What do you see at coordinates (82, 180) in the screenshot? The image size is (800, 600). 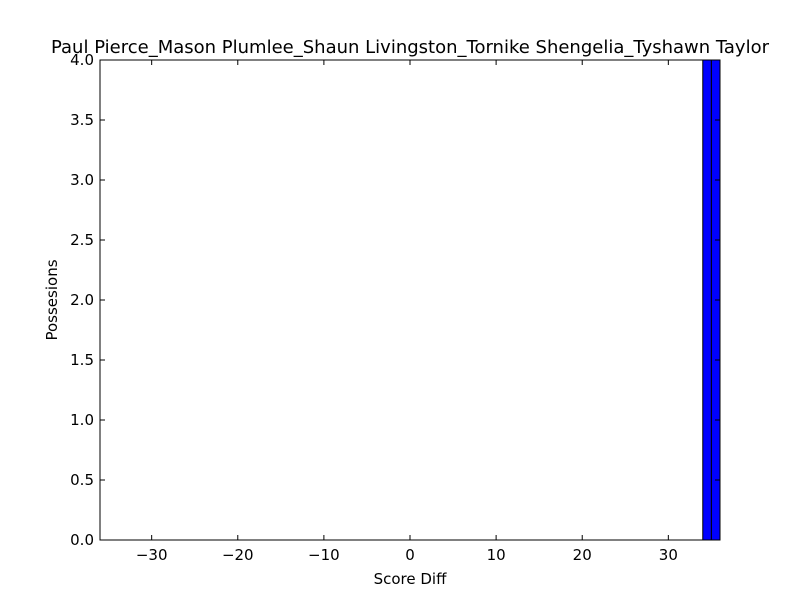 I see `y-tick-label: 3.0` at bounding box center [82, 180].